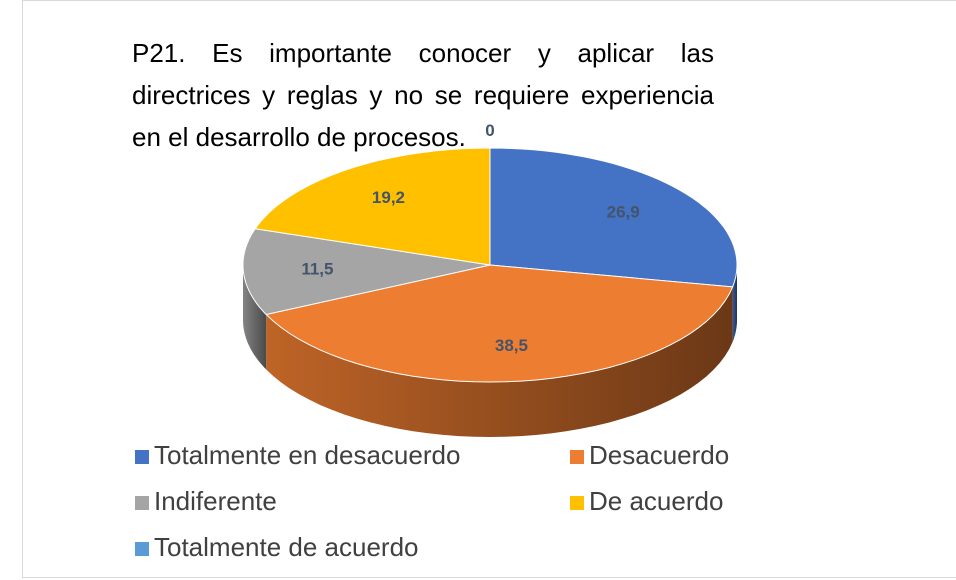  What do you see at coordinates (317, 268) in the screenshot?
I see `data-label: 11,5` at bounding box center [317, 268].